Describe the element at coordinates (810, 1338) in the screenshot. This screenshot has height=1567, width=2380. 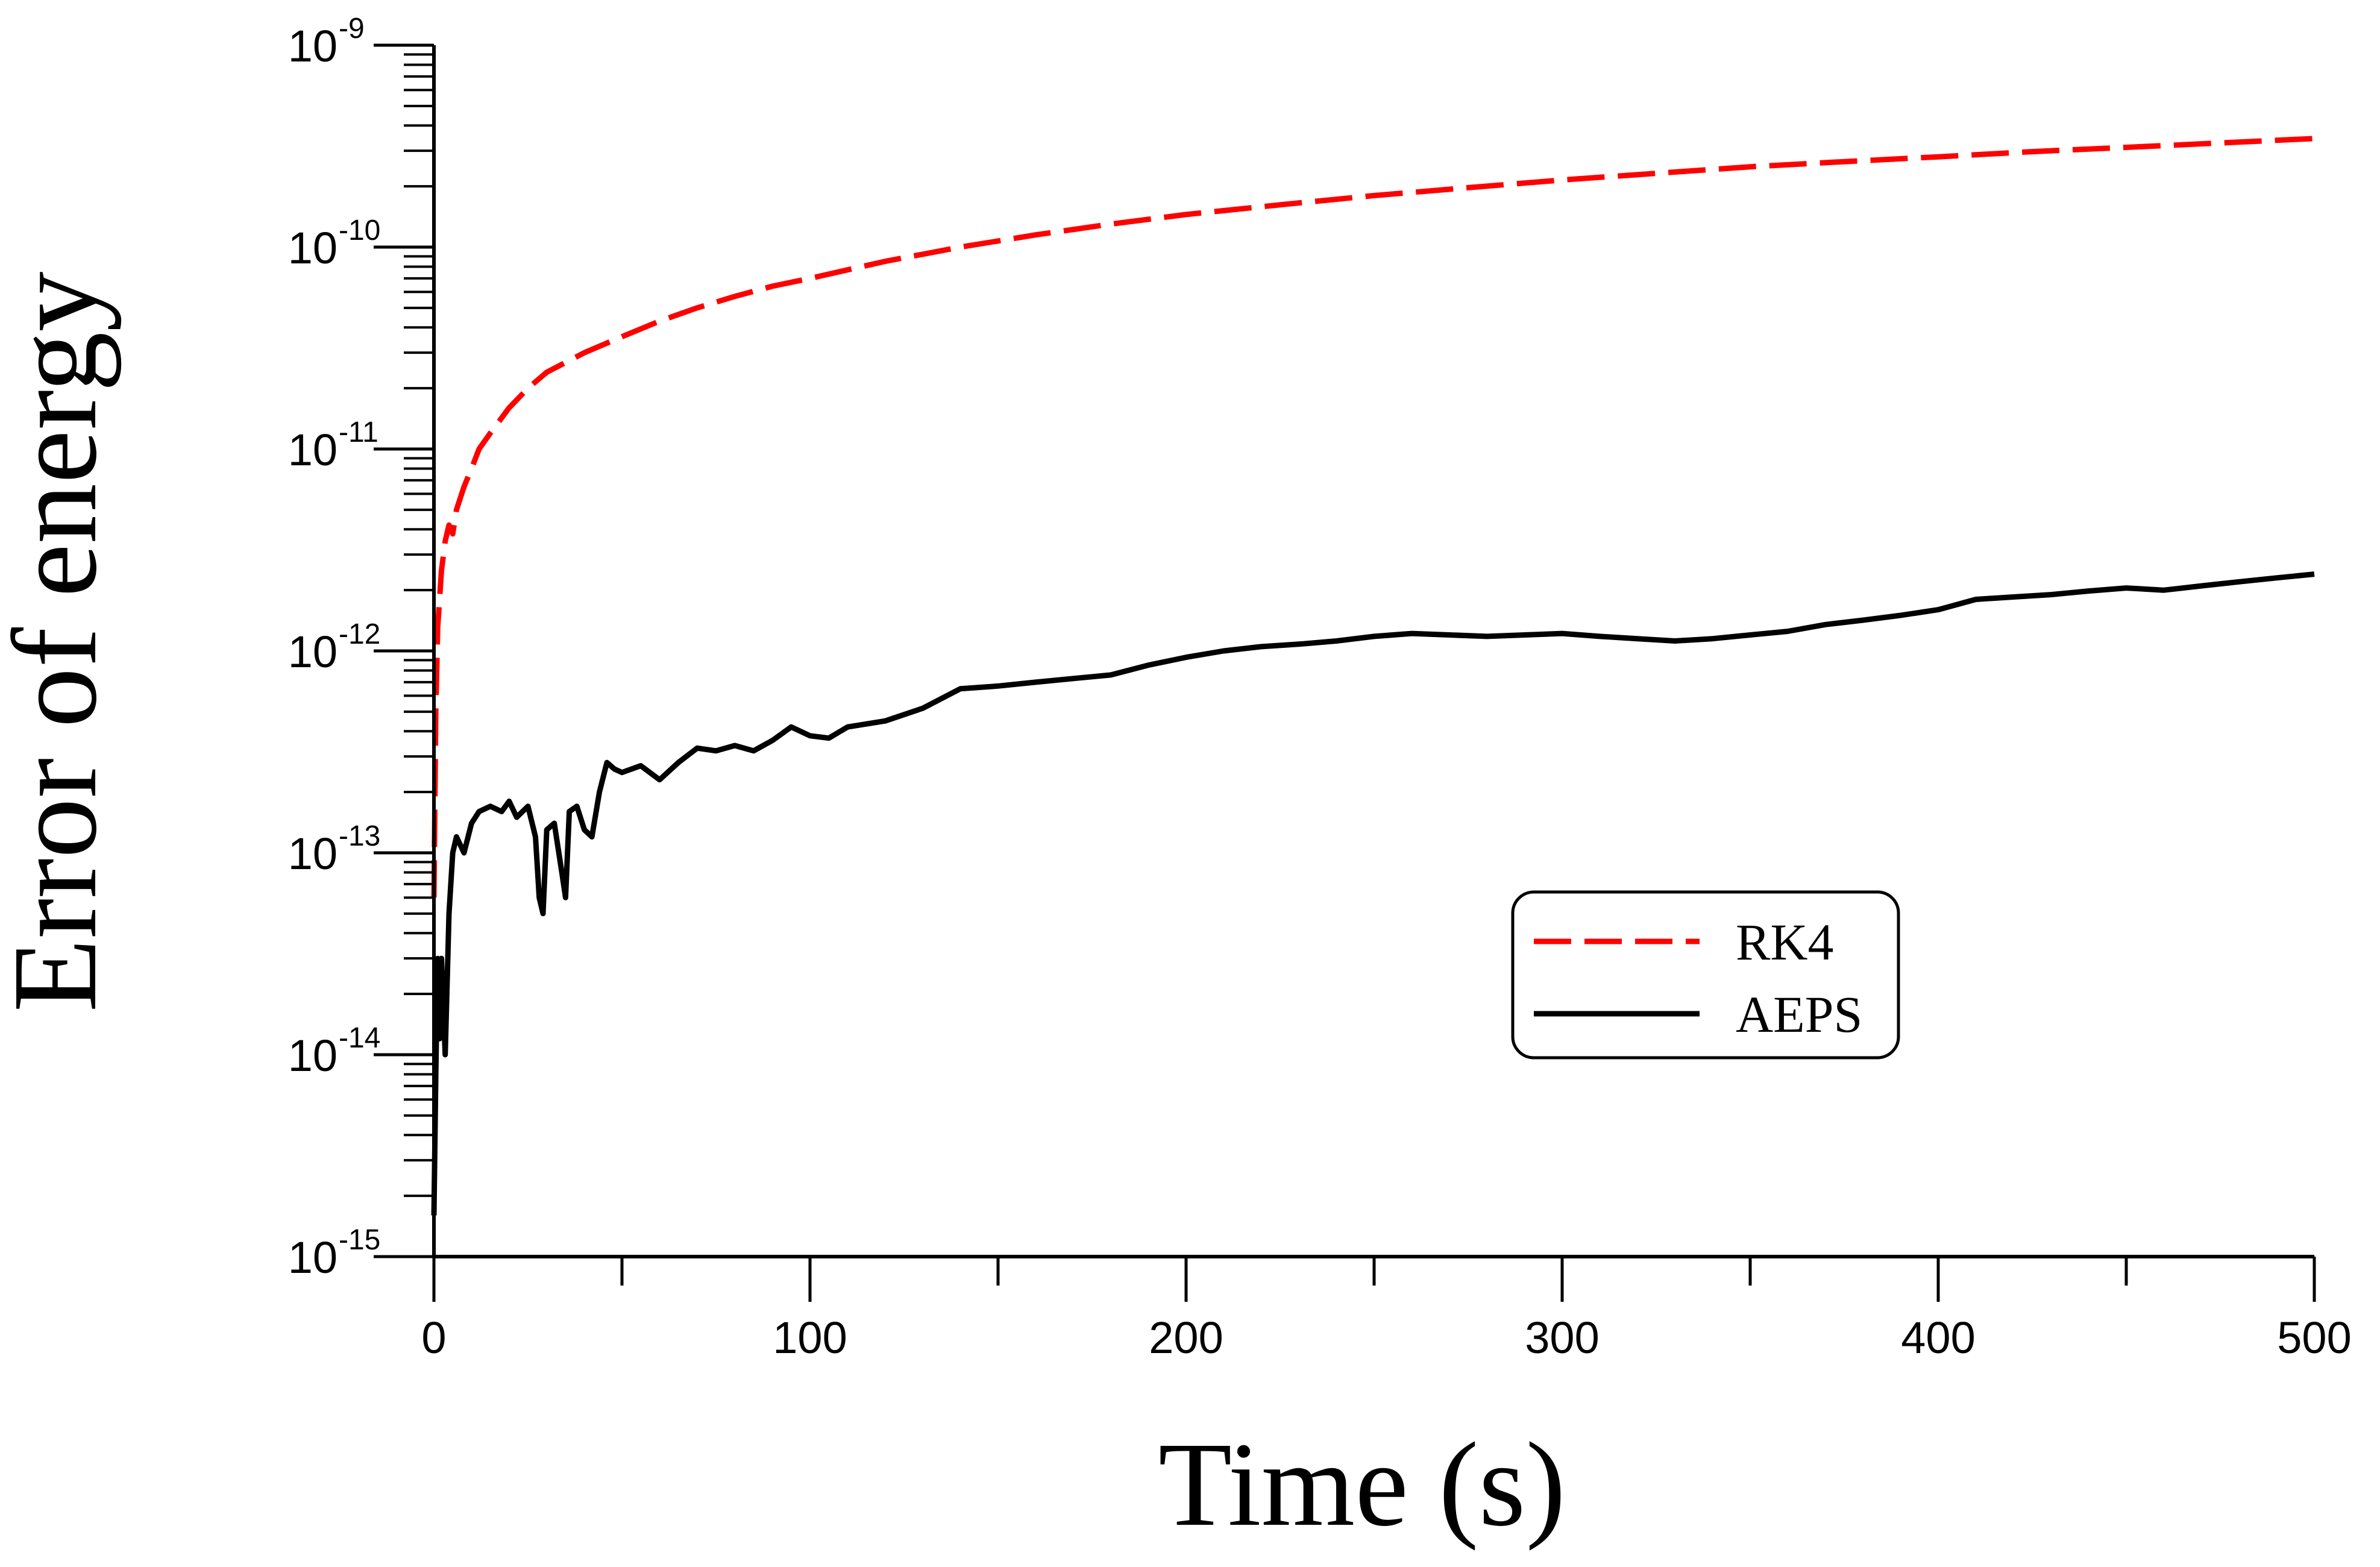
I see `x-tick-label: 100` at that location.